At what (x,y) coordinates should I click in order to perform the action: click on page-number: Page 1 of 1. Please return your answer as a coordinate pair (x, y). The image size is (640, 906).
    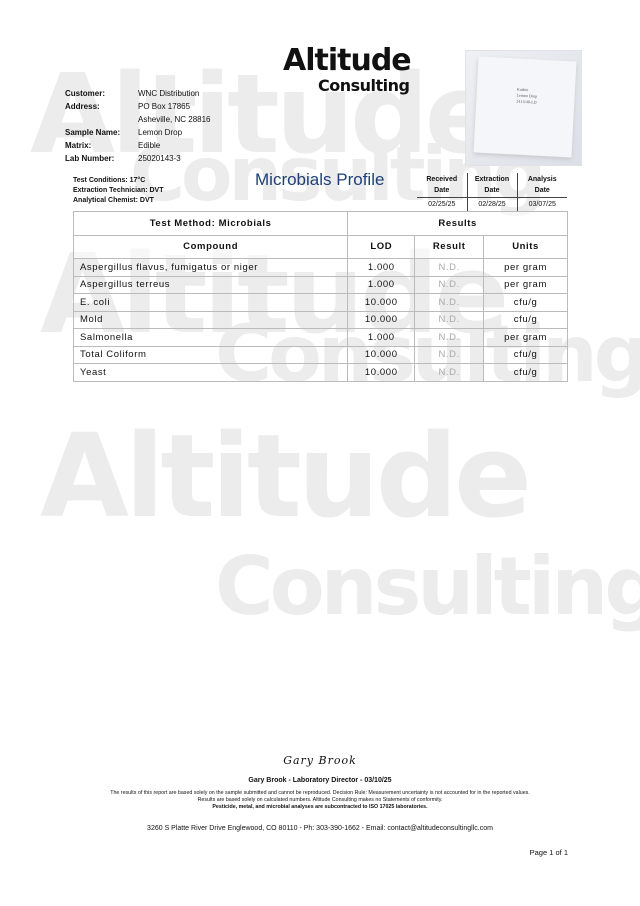
    Looking at the image, I should click on (548, 852).